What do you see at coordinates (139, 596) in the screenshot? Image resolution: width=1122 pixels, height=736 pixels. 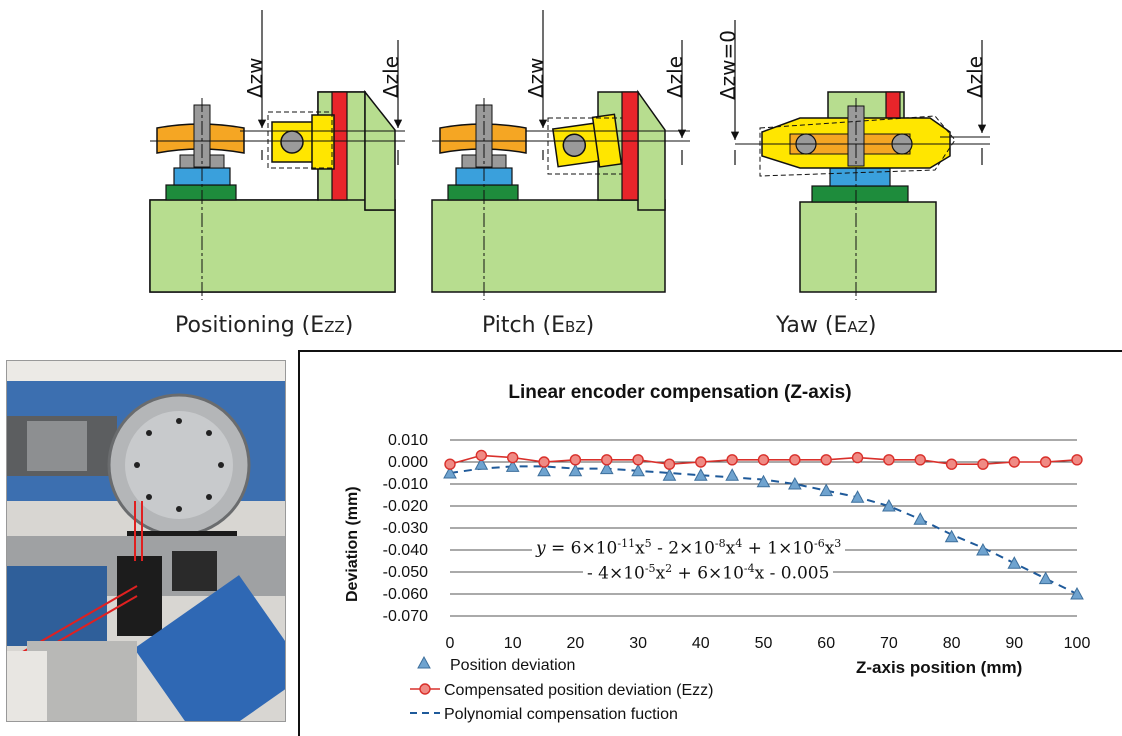 I see `laser-interferometer` at bounding box center [139, 596].